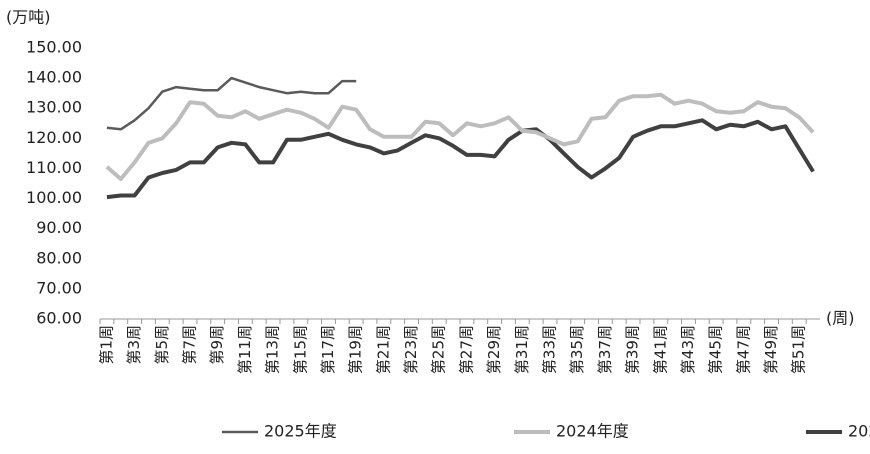 The width and height of the screenshot is (870, 454). What do you see at coordinates (106, 345) in the screenshot?
I see `x-tick-label: 第1周` at bounding box center [106, 345].